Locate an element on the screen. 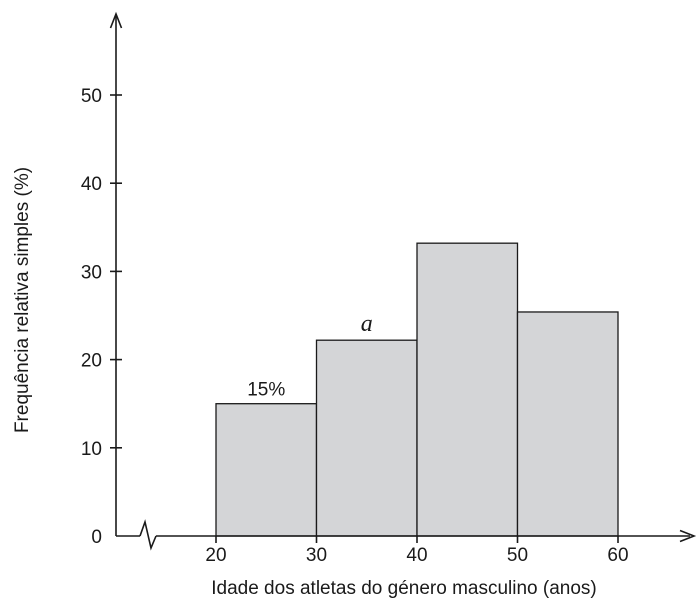 The image size is (697, 604). y-tick-label: 0 is located at coordinates (96, 537).